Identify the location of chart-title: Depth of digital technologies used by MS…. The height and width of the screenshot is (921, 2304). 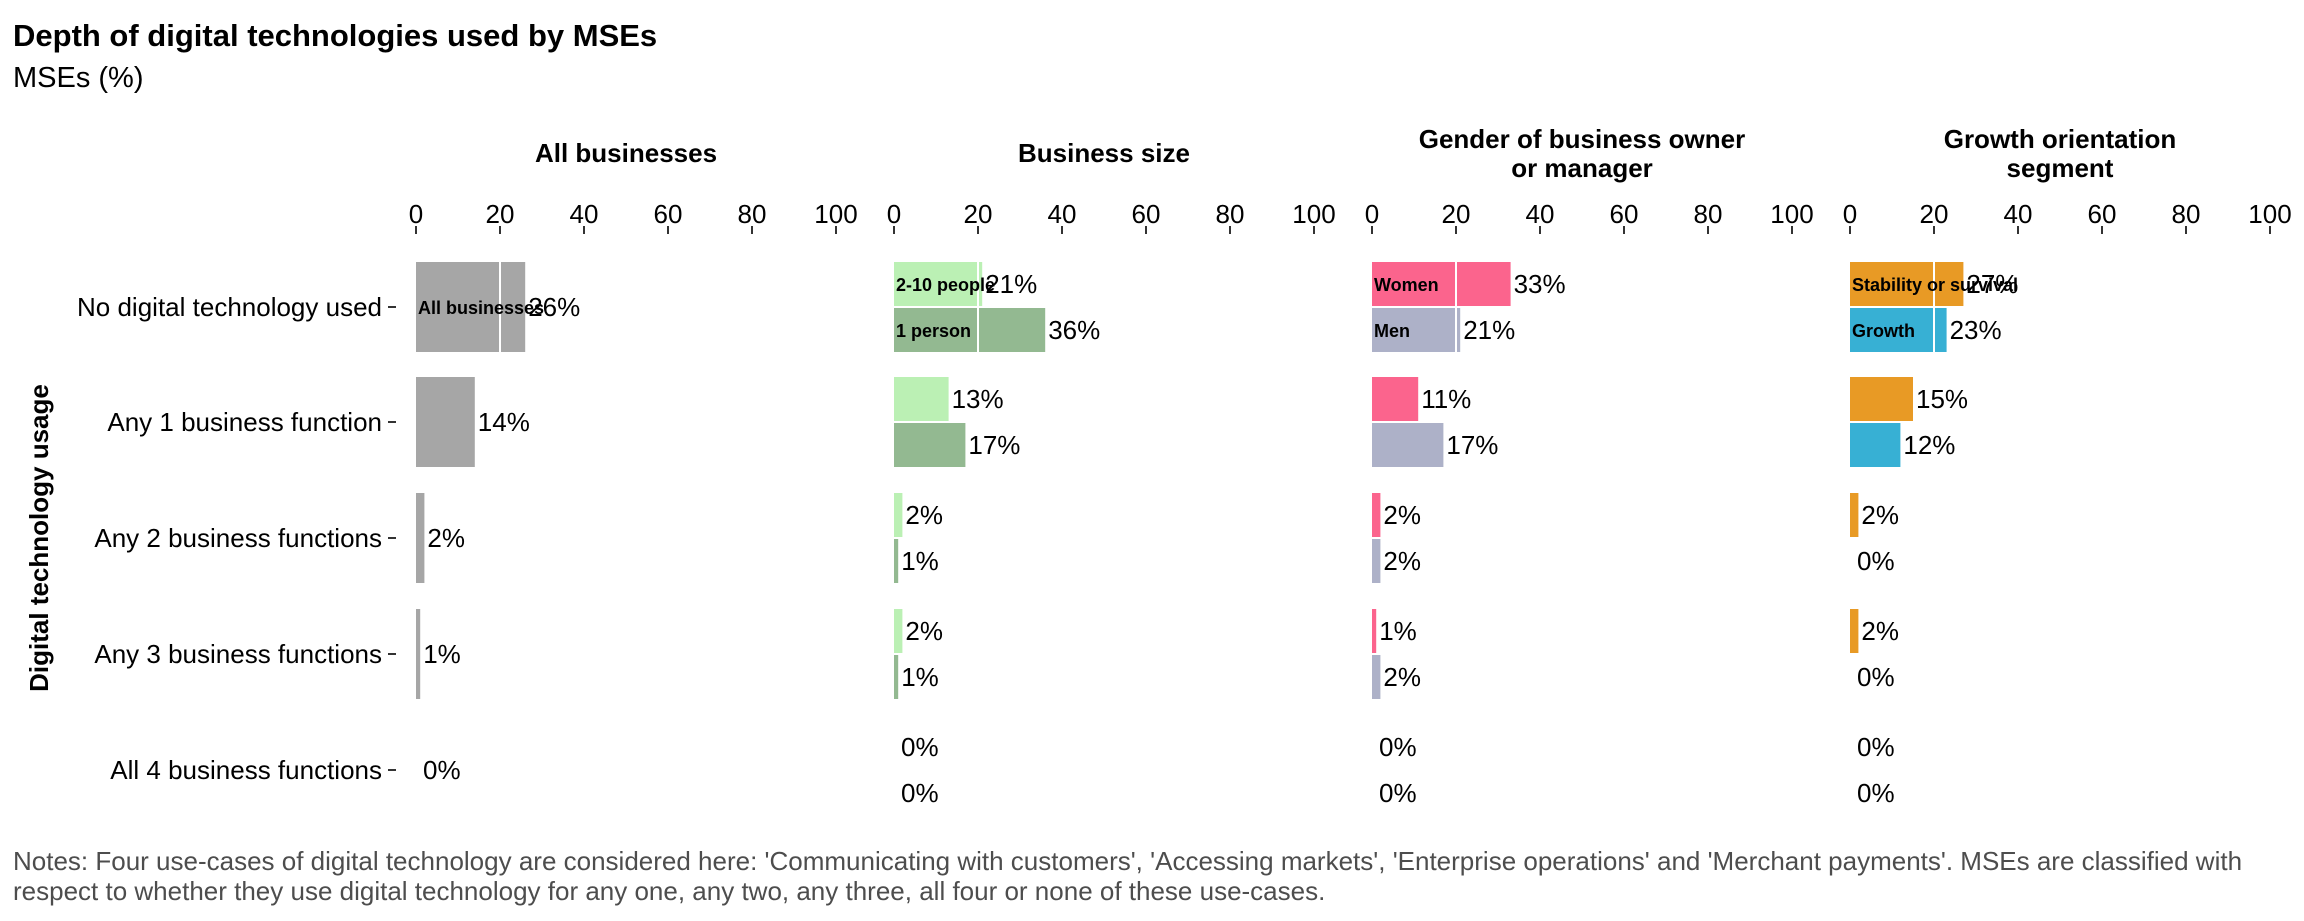
(335, 35).